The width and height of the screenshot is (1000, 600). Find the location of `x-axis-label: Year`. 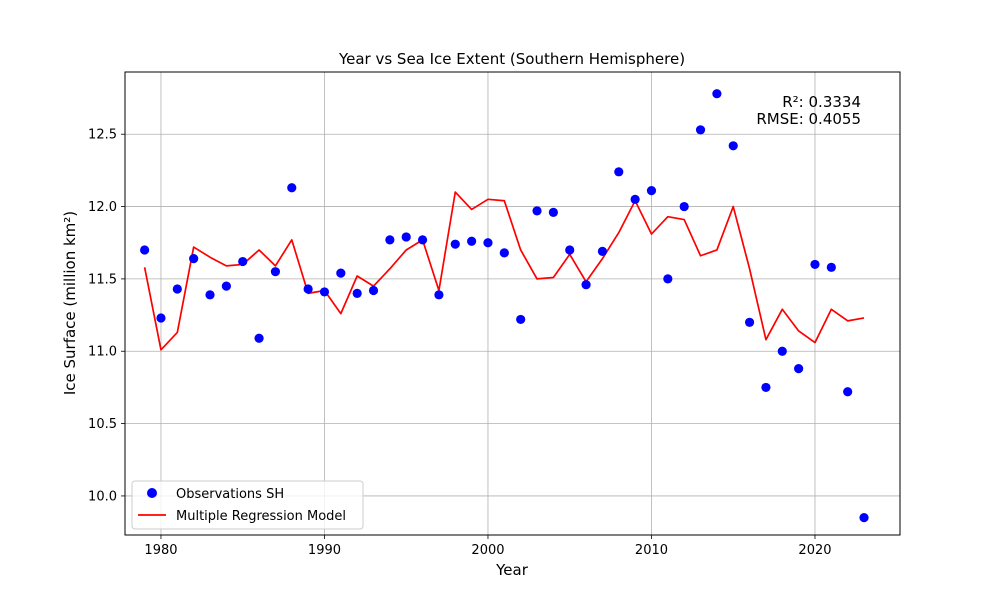

x-axis-label: Year is located at coordinates (512, 570).